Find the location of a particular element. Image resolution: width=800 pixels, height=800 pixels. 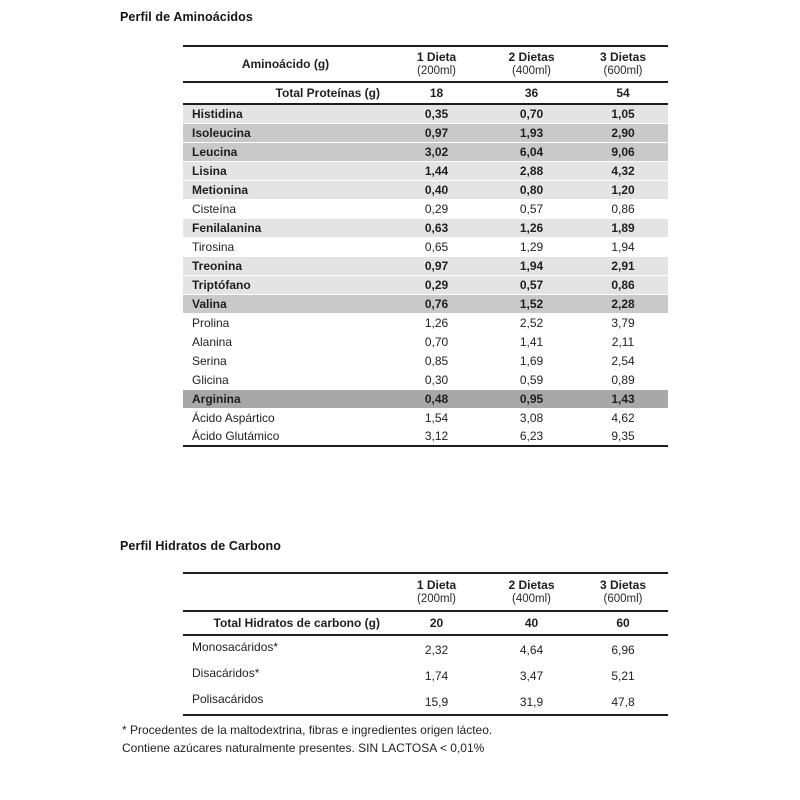

cell-value: 0,86 is located at coordinates (623, 285).